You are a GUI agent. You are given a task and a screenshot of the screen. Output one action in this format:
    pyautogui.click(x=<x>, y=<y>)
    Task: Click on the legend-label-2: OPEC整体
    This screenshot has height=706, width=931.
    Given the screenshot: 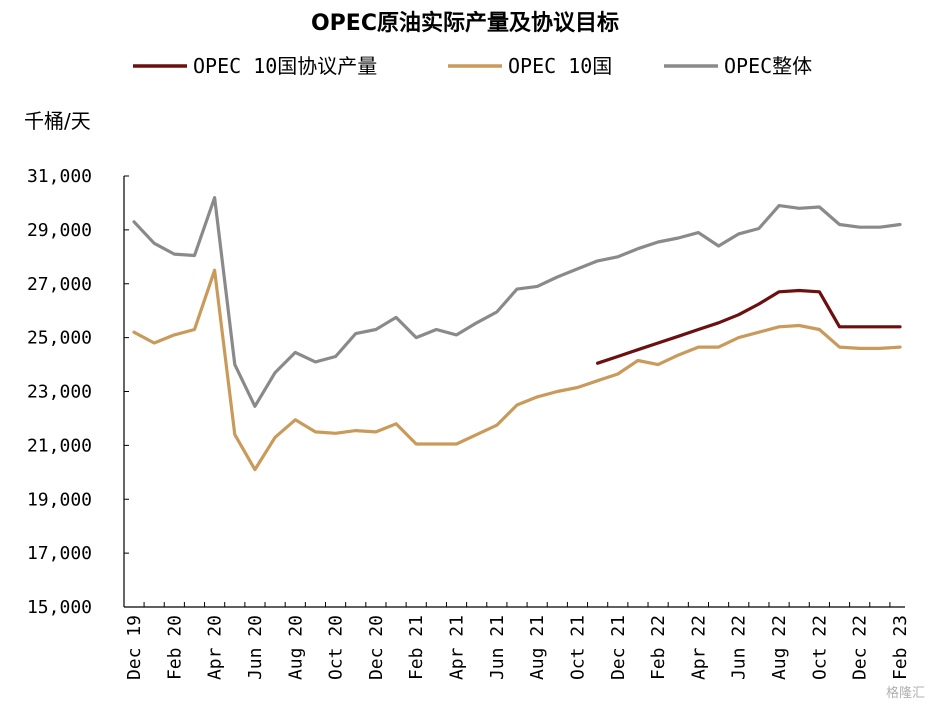 What is the action you would take?
    pyautogui.click(x=768, y=66)
    